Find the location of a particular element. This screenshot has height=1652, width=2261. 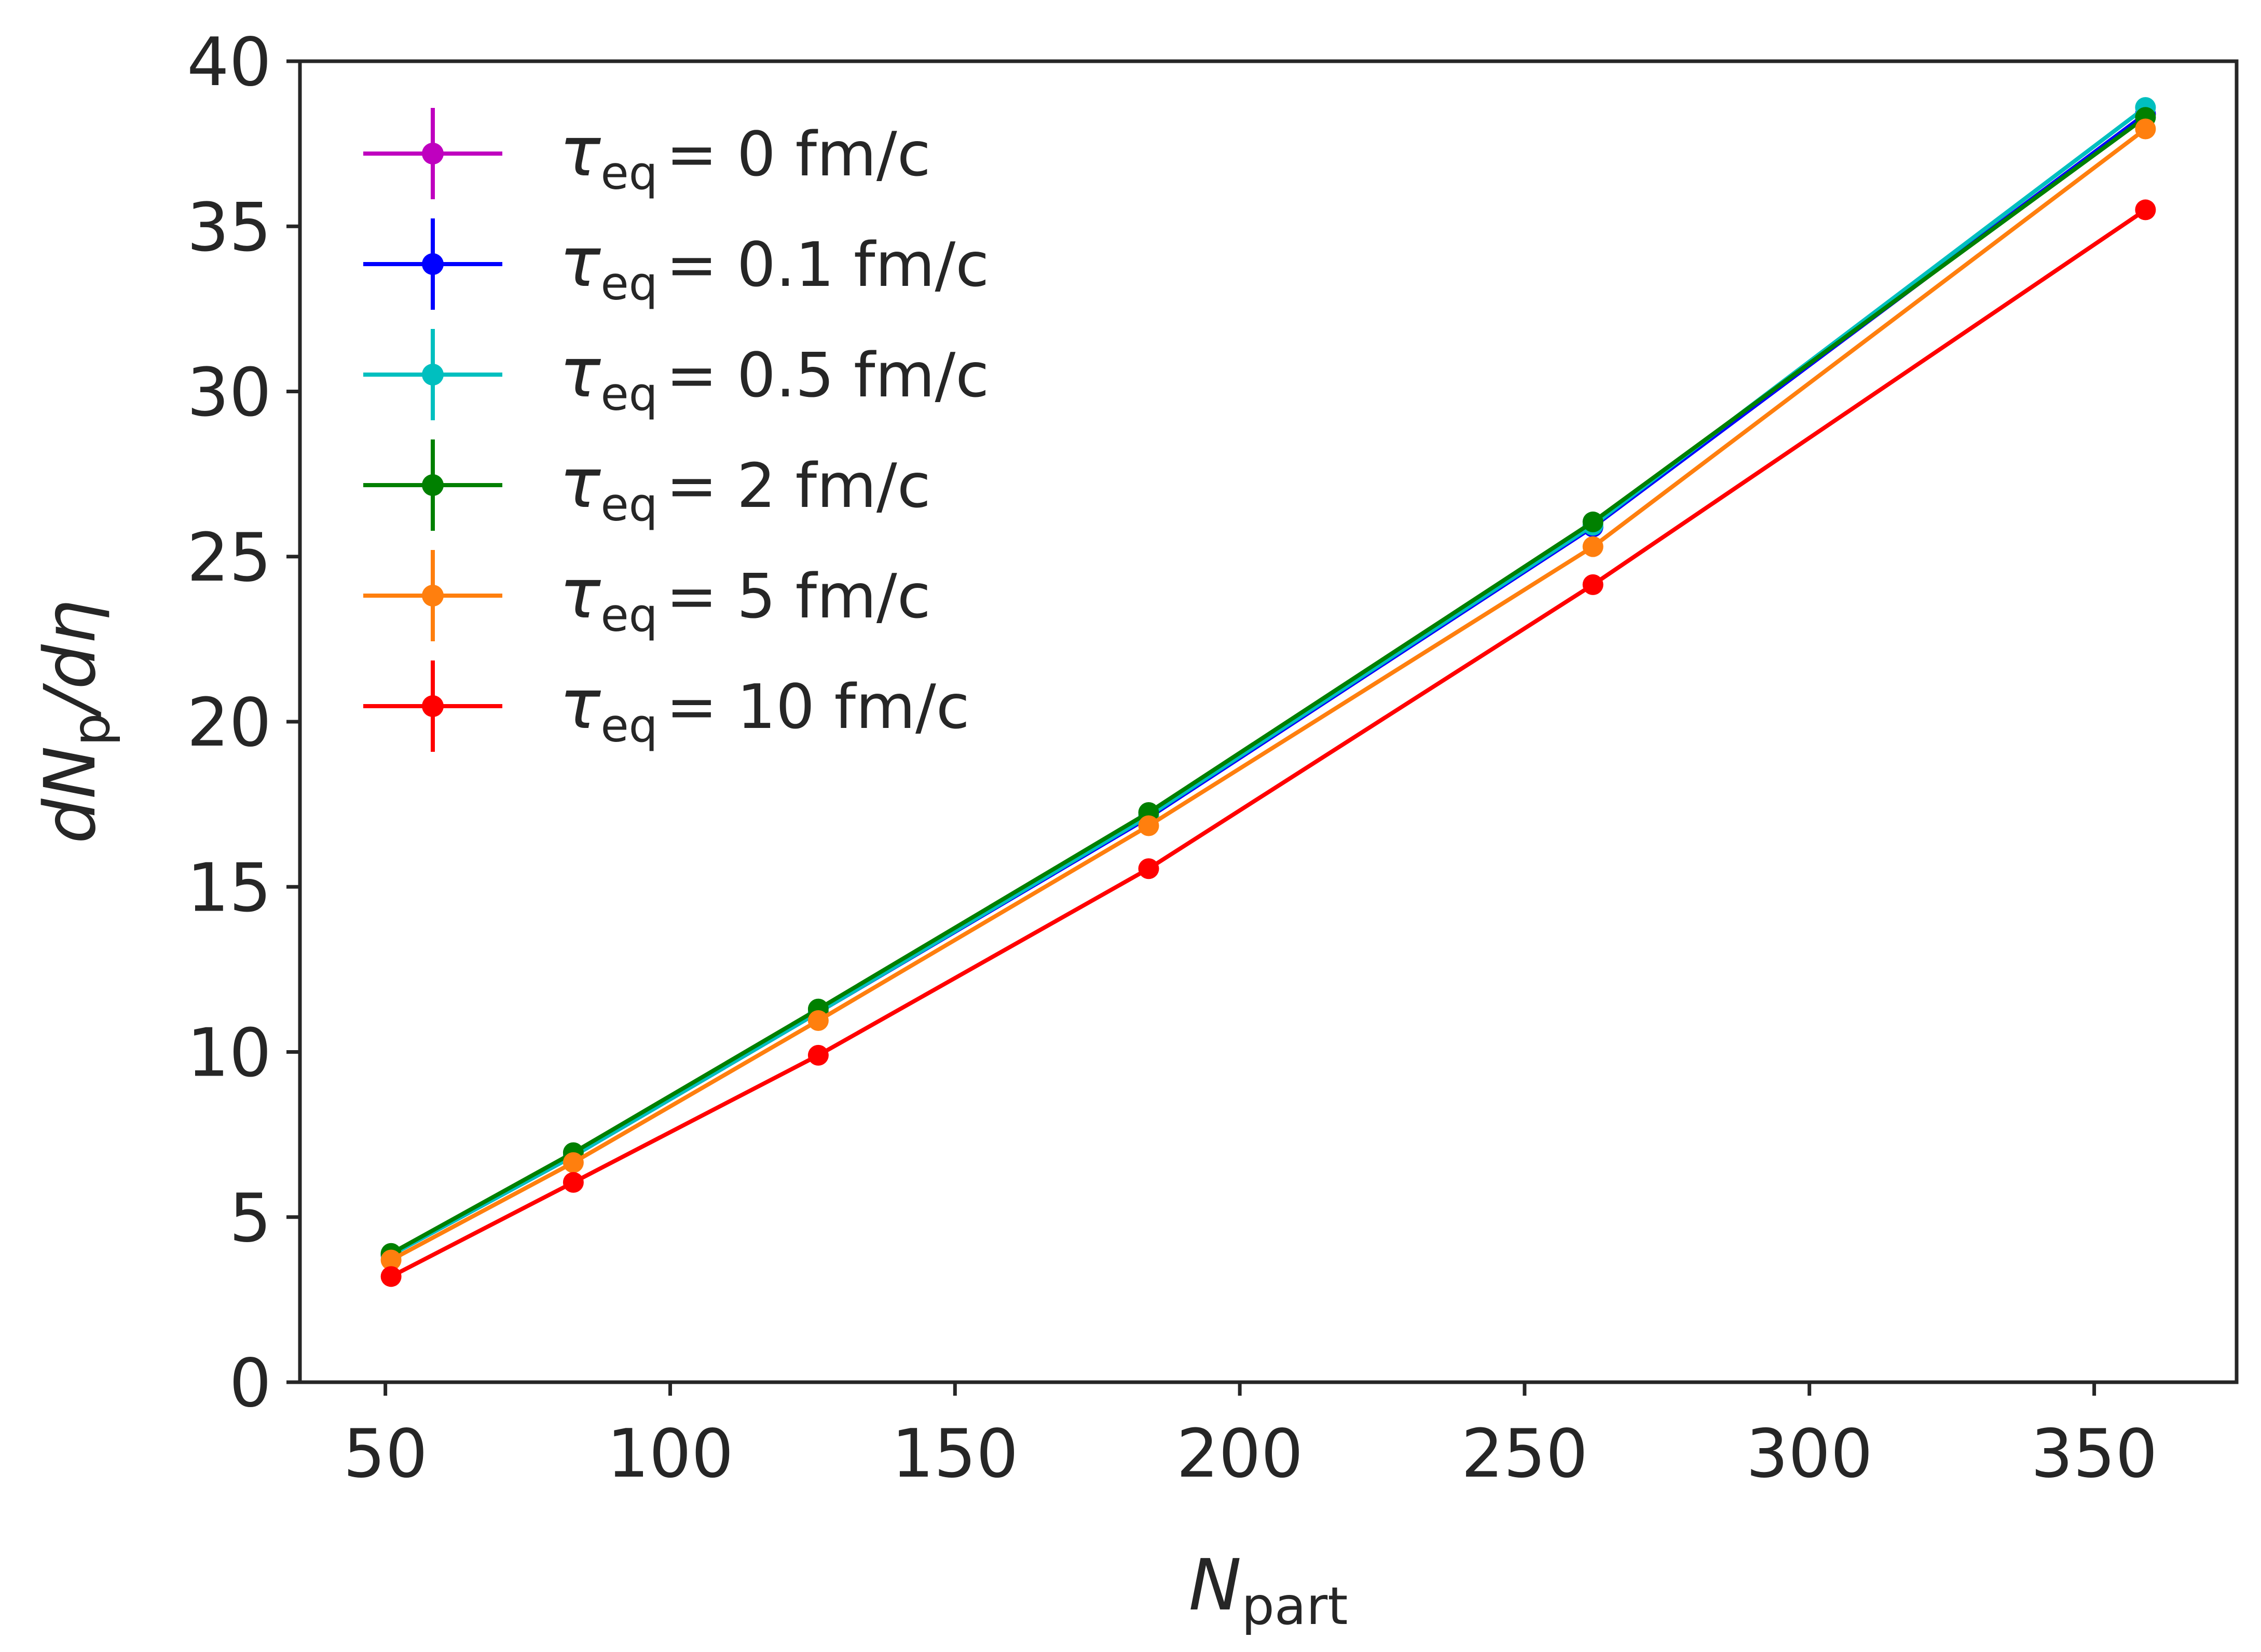

legend-tau-3: τ is located at coordinates (580, 484).